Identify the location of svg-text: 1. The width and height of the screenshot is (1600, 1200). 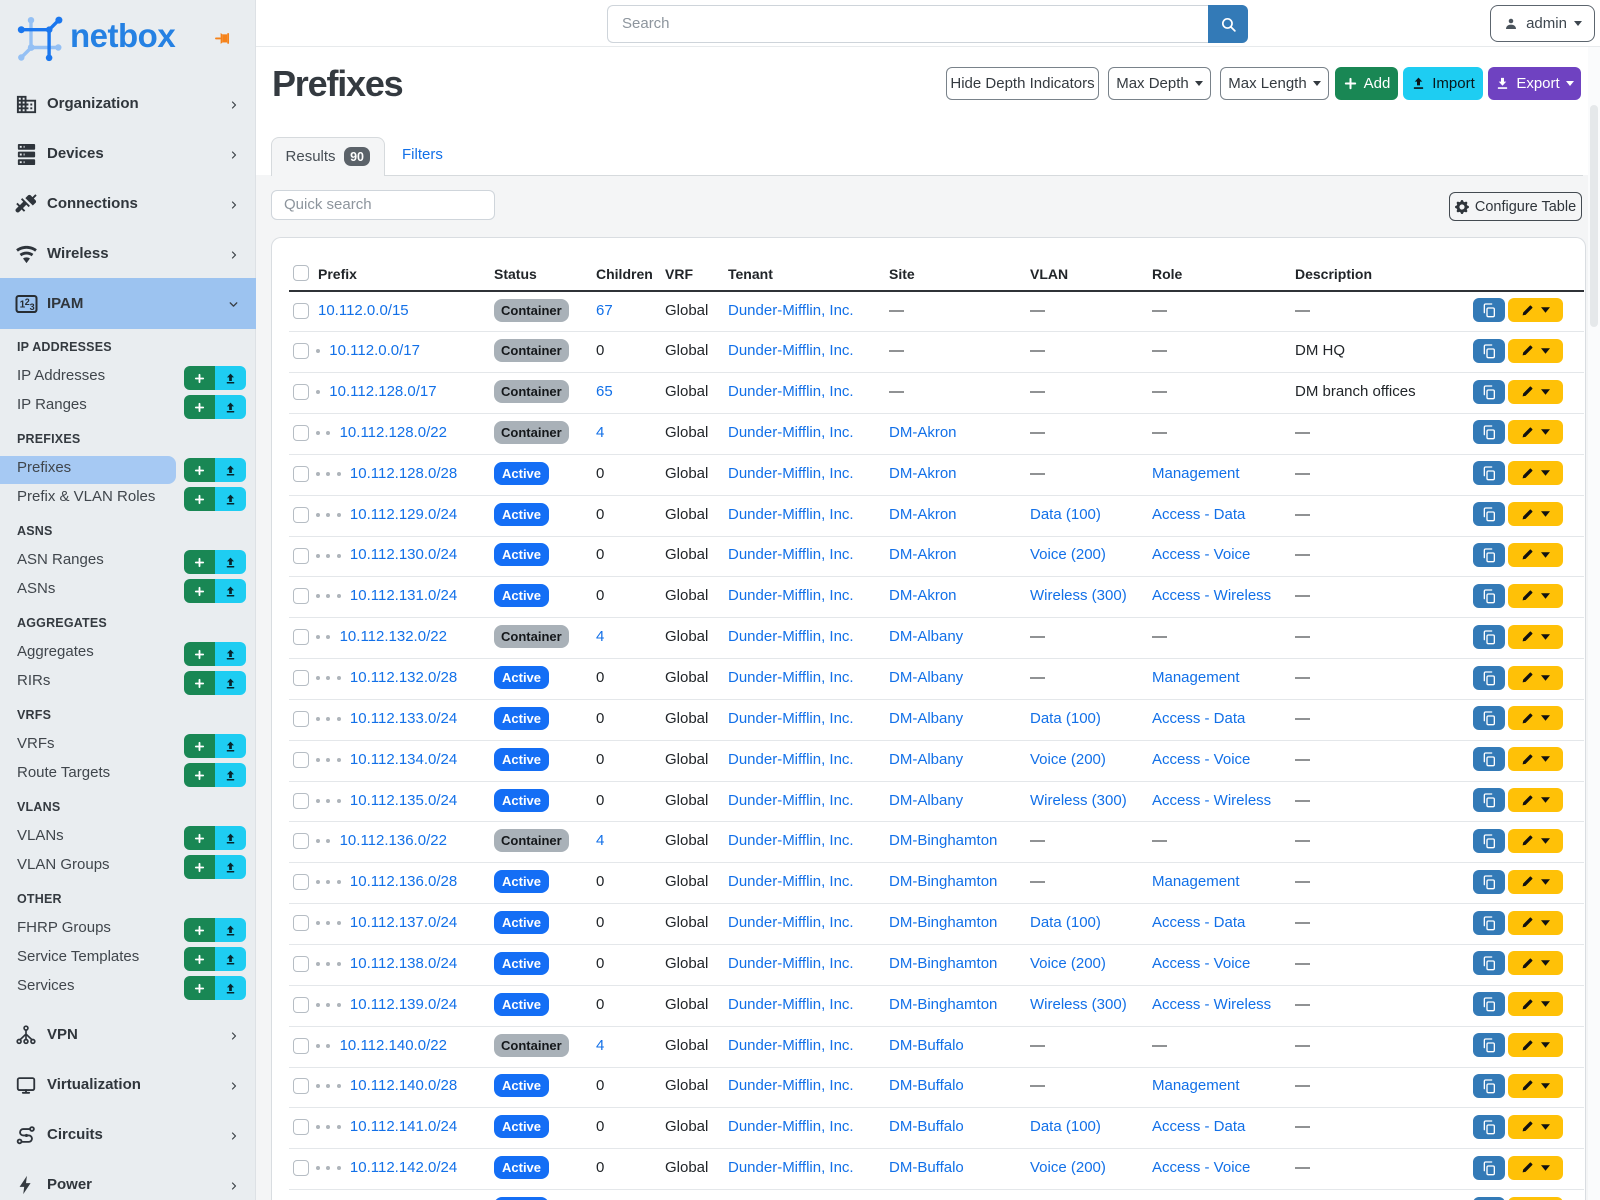
(23, 305).